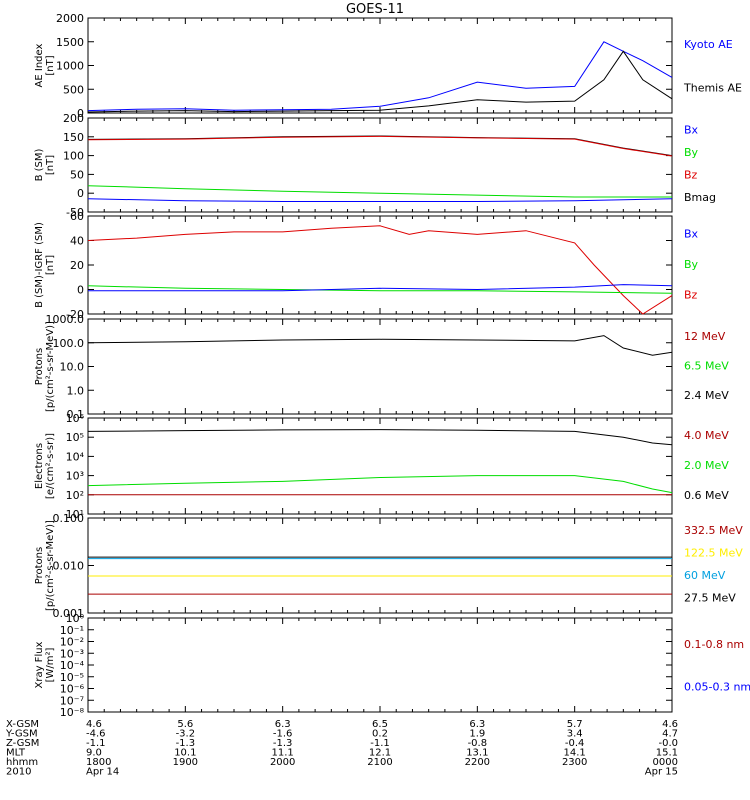 The width and height of the screenshot is (750, 800). I want to click on y-tick-label: -20, so click(75, 314).